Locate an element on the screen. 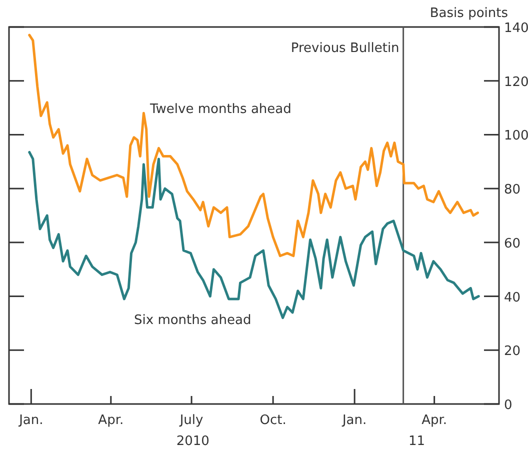  annotation: Twelve months ahead is located at coordinates (220, 109).